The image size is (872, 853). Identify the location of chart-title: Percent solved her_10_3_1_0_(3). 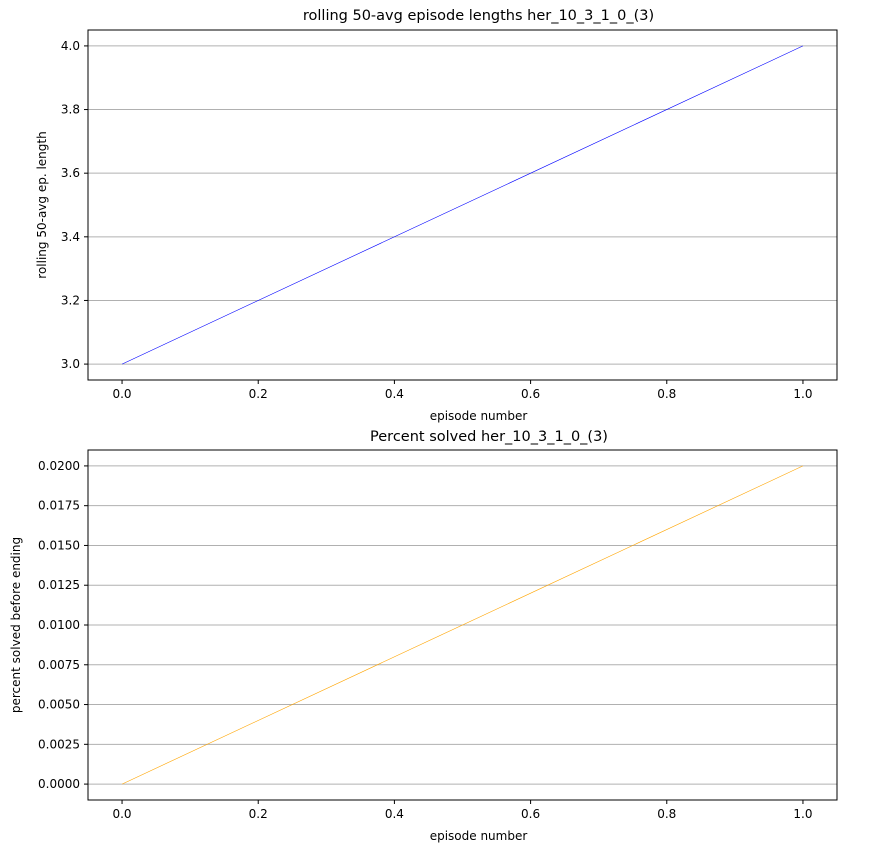
(489, 437).